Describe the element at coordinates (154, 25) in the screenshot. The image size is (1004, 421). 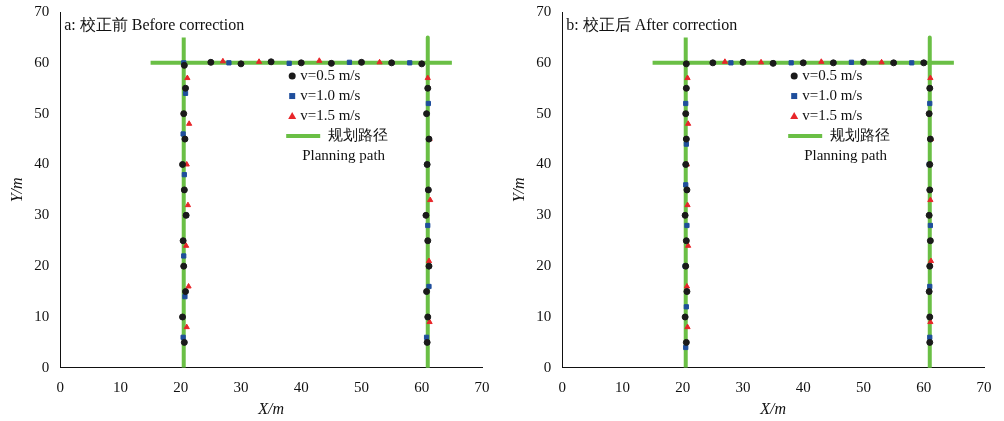
I see `chart-title: a: 校正前 Before correction` at that location.